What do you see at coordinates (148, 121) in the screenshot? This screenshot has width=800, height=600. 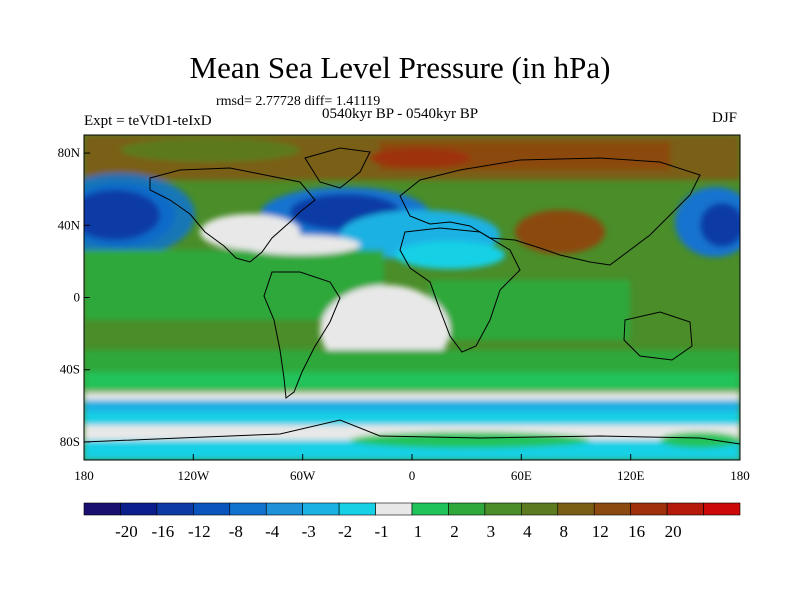 I see `experiment-label: Expt = teVtD1-teIxD` at bounding box center [148, 121].